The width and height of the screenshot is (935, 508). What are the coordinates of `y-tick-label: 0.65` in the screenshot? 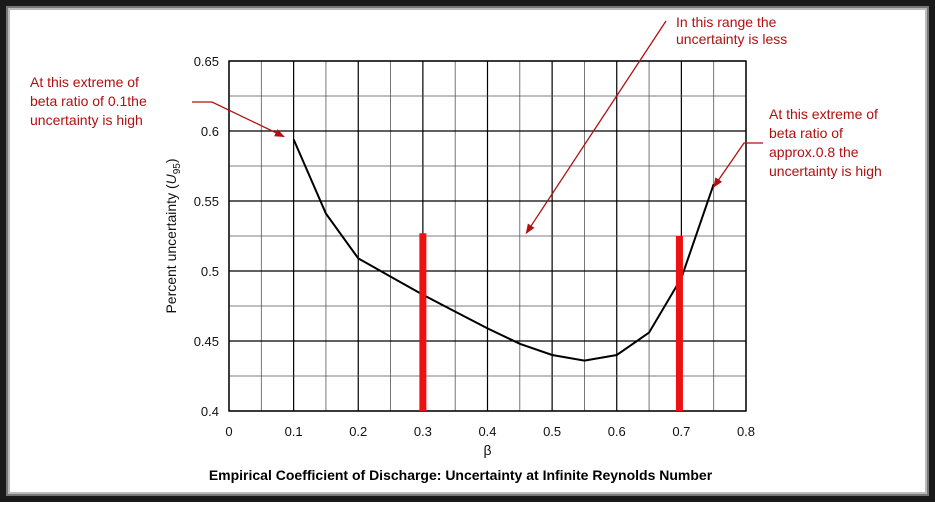 It's located at (206, 61).